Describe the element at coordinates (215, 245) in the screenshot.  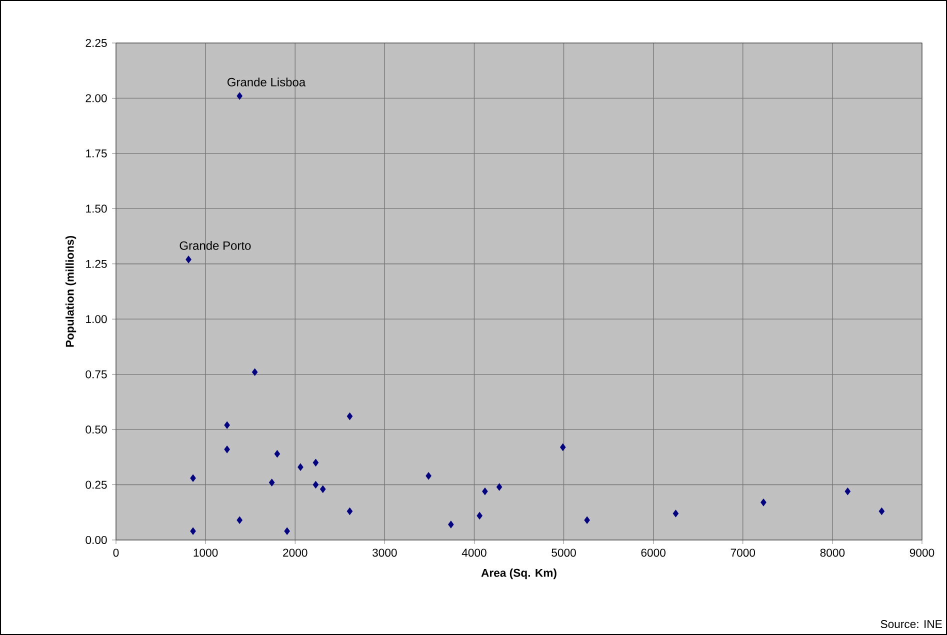
I see `annotation: Grande Porto` at that location.